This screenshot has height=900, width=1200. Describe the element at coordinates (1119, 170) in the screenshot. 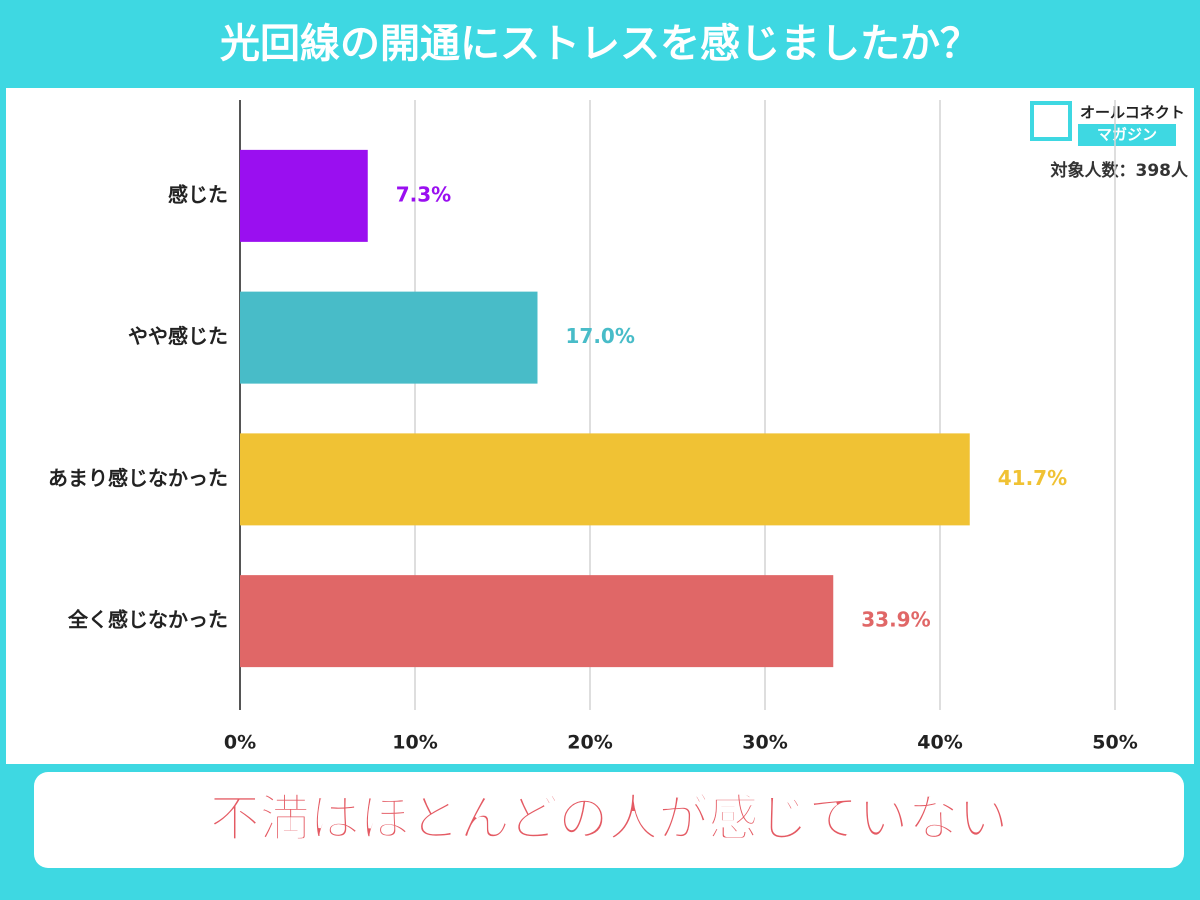

I see `sample-size: 対象人数：398人` at that location.